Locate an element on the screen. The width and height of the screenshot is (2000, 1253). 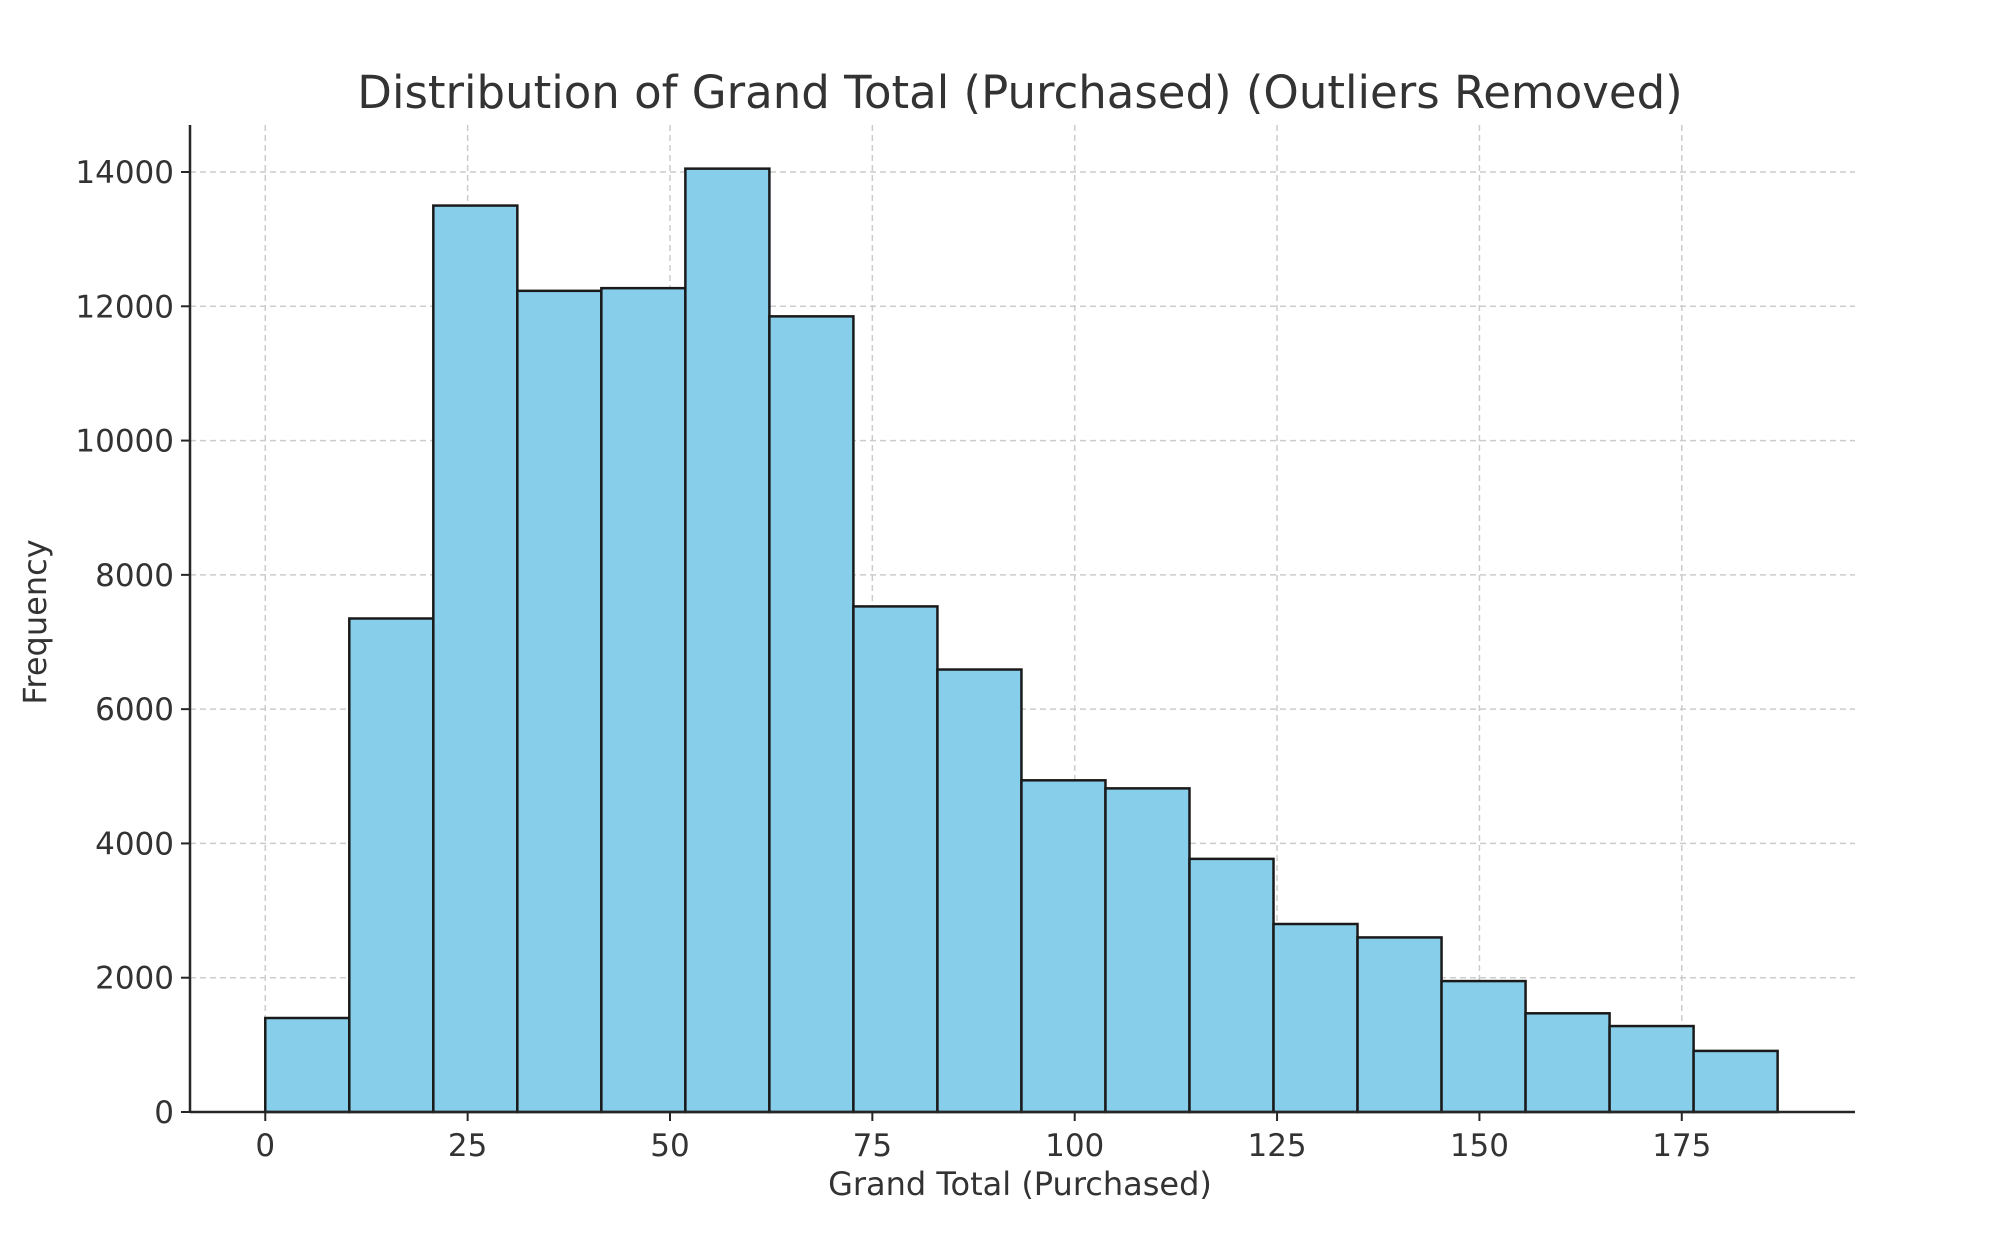
y-tick-label: 14000 is located at coordinates (124, 173).